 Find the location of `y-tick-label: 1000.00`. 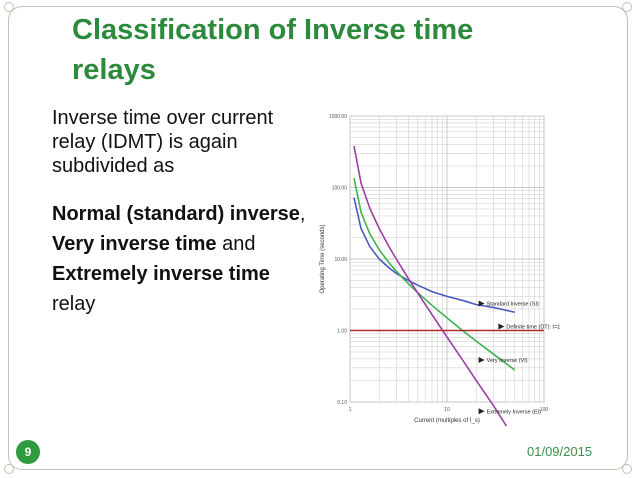

y-tick-label: 1000.00 is located at coordinates (338, 117).